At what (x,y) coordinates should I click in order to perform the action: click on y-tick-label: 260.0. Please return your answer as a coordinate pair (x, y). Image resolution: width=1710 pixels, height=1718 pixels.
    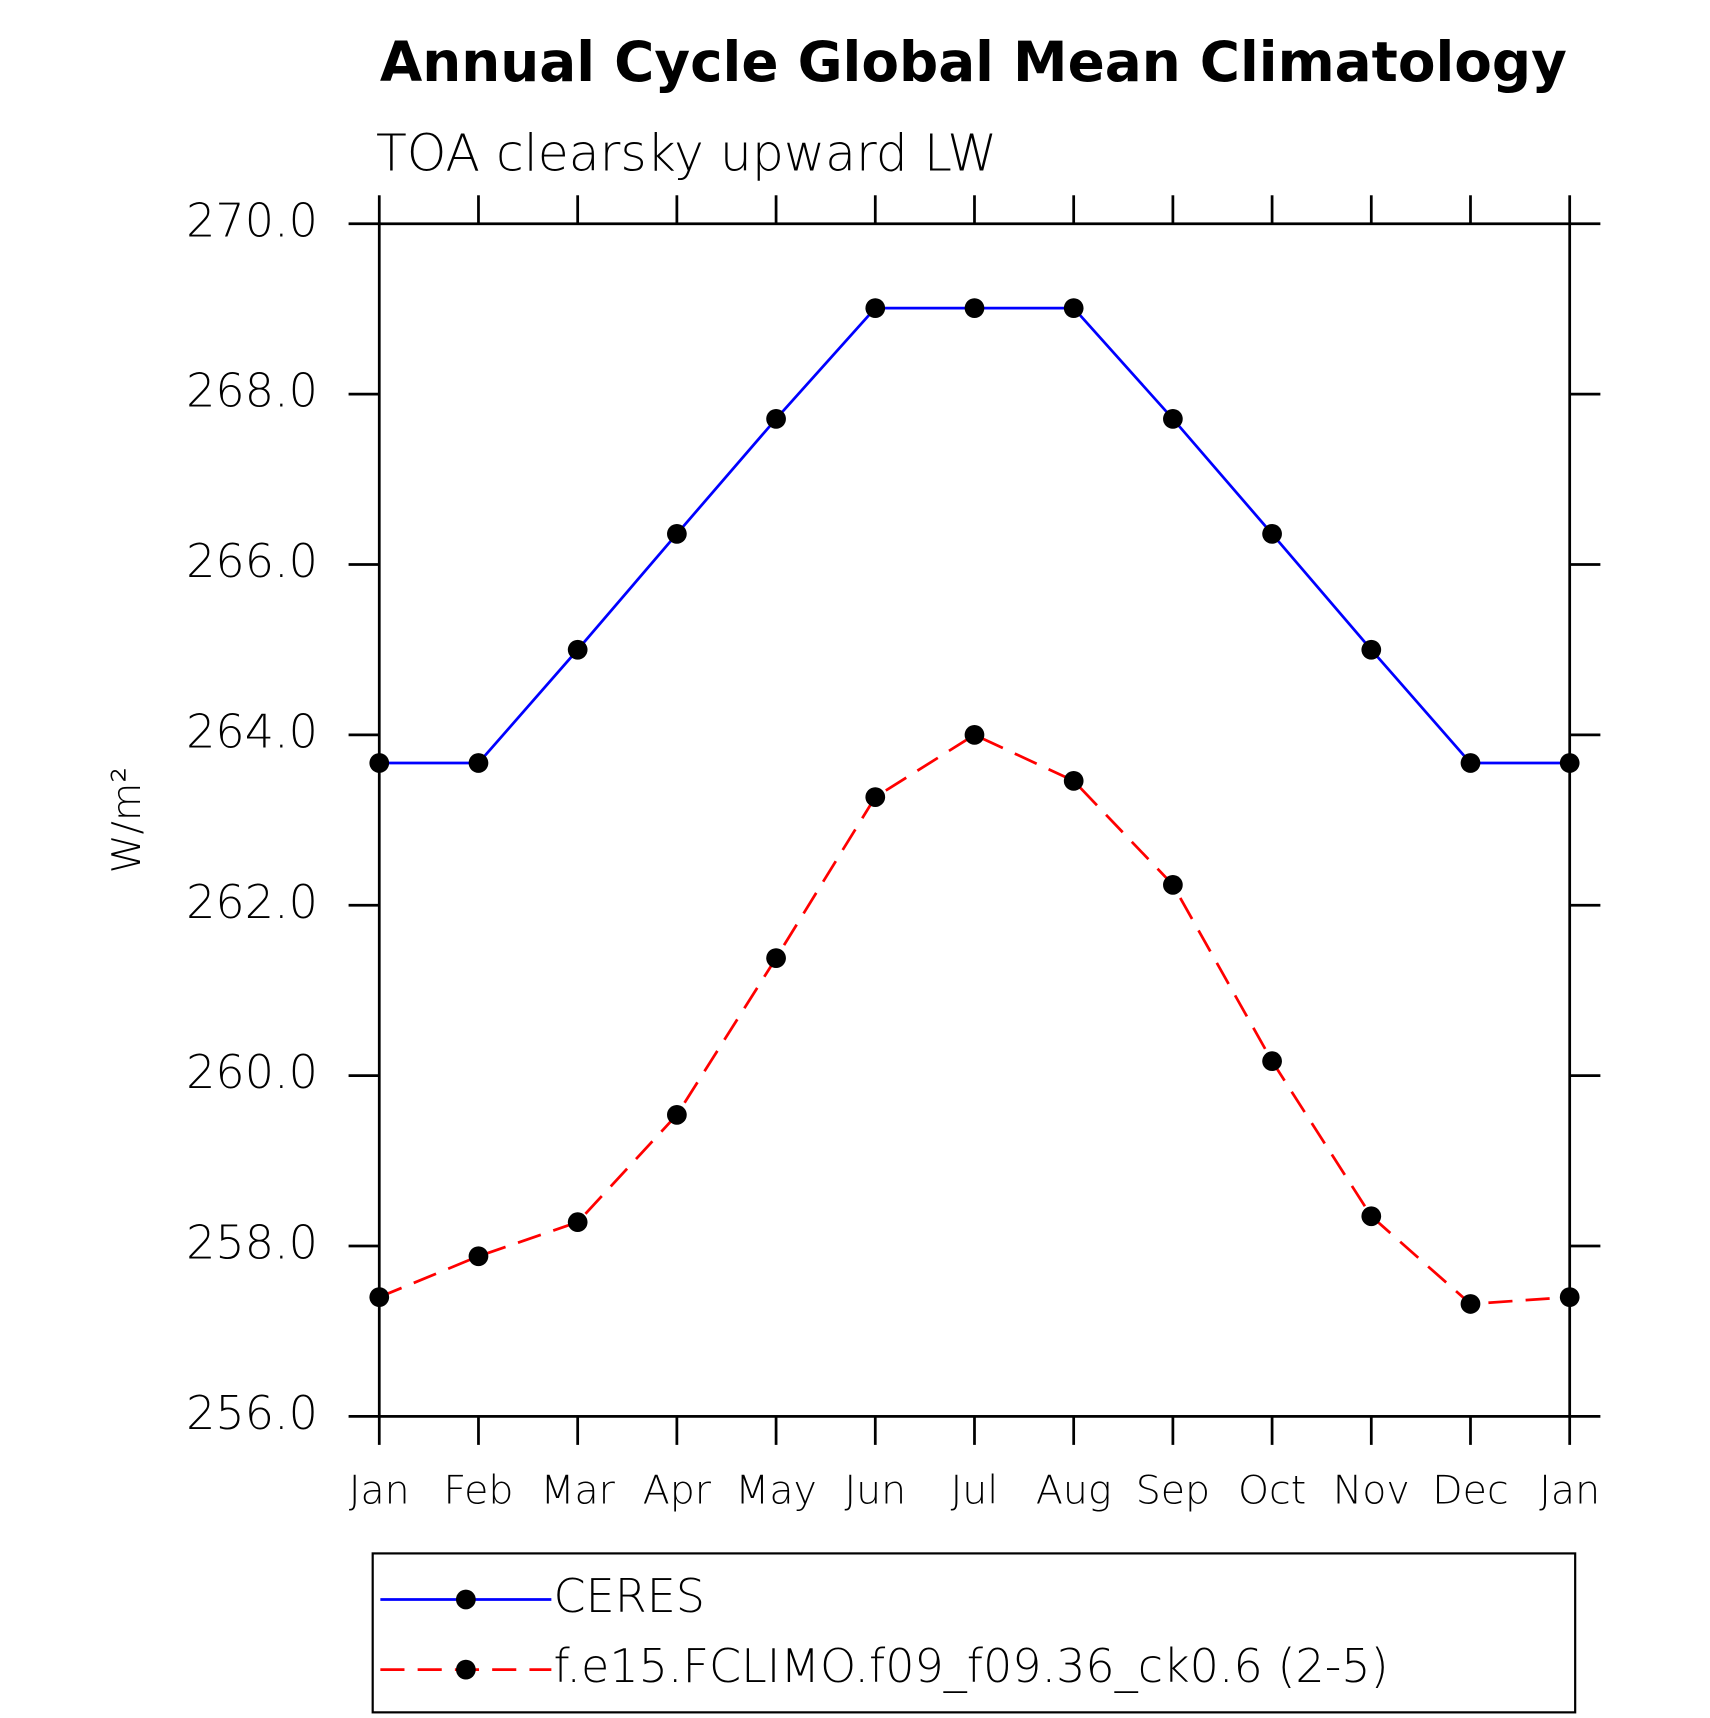
    Looking at the image, I should click on (252, 1072).